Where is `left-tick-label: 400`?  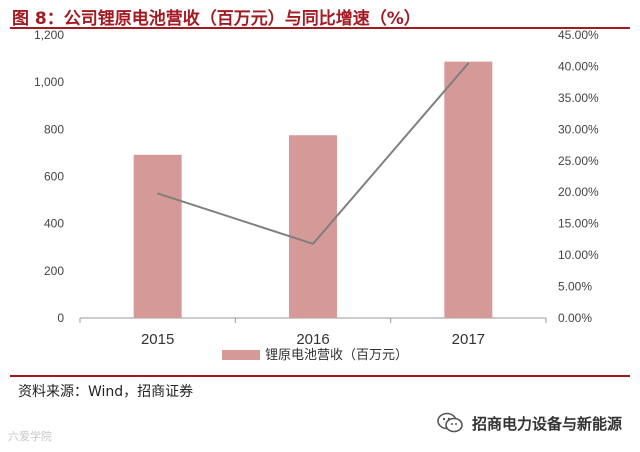
left-tick-label: 400 is located at coordinates (54, 224).